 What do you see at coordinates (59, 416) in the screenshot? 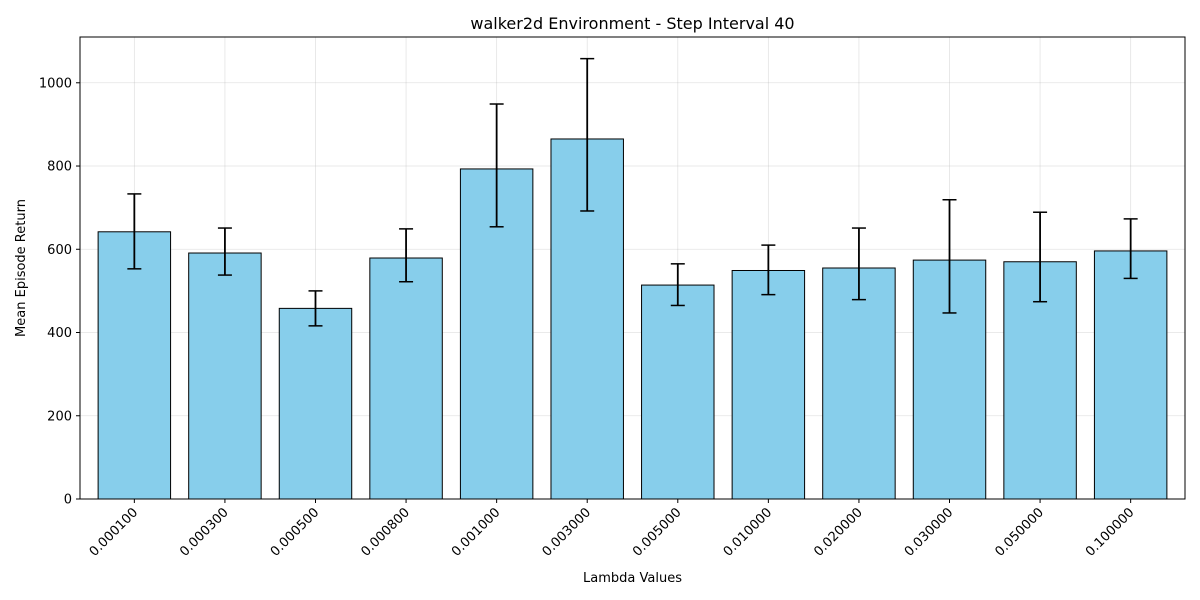
I see `y-tick-label: 200` at bounding box center [59, 416].